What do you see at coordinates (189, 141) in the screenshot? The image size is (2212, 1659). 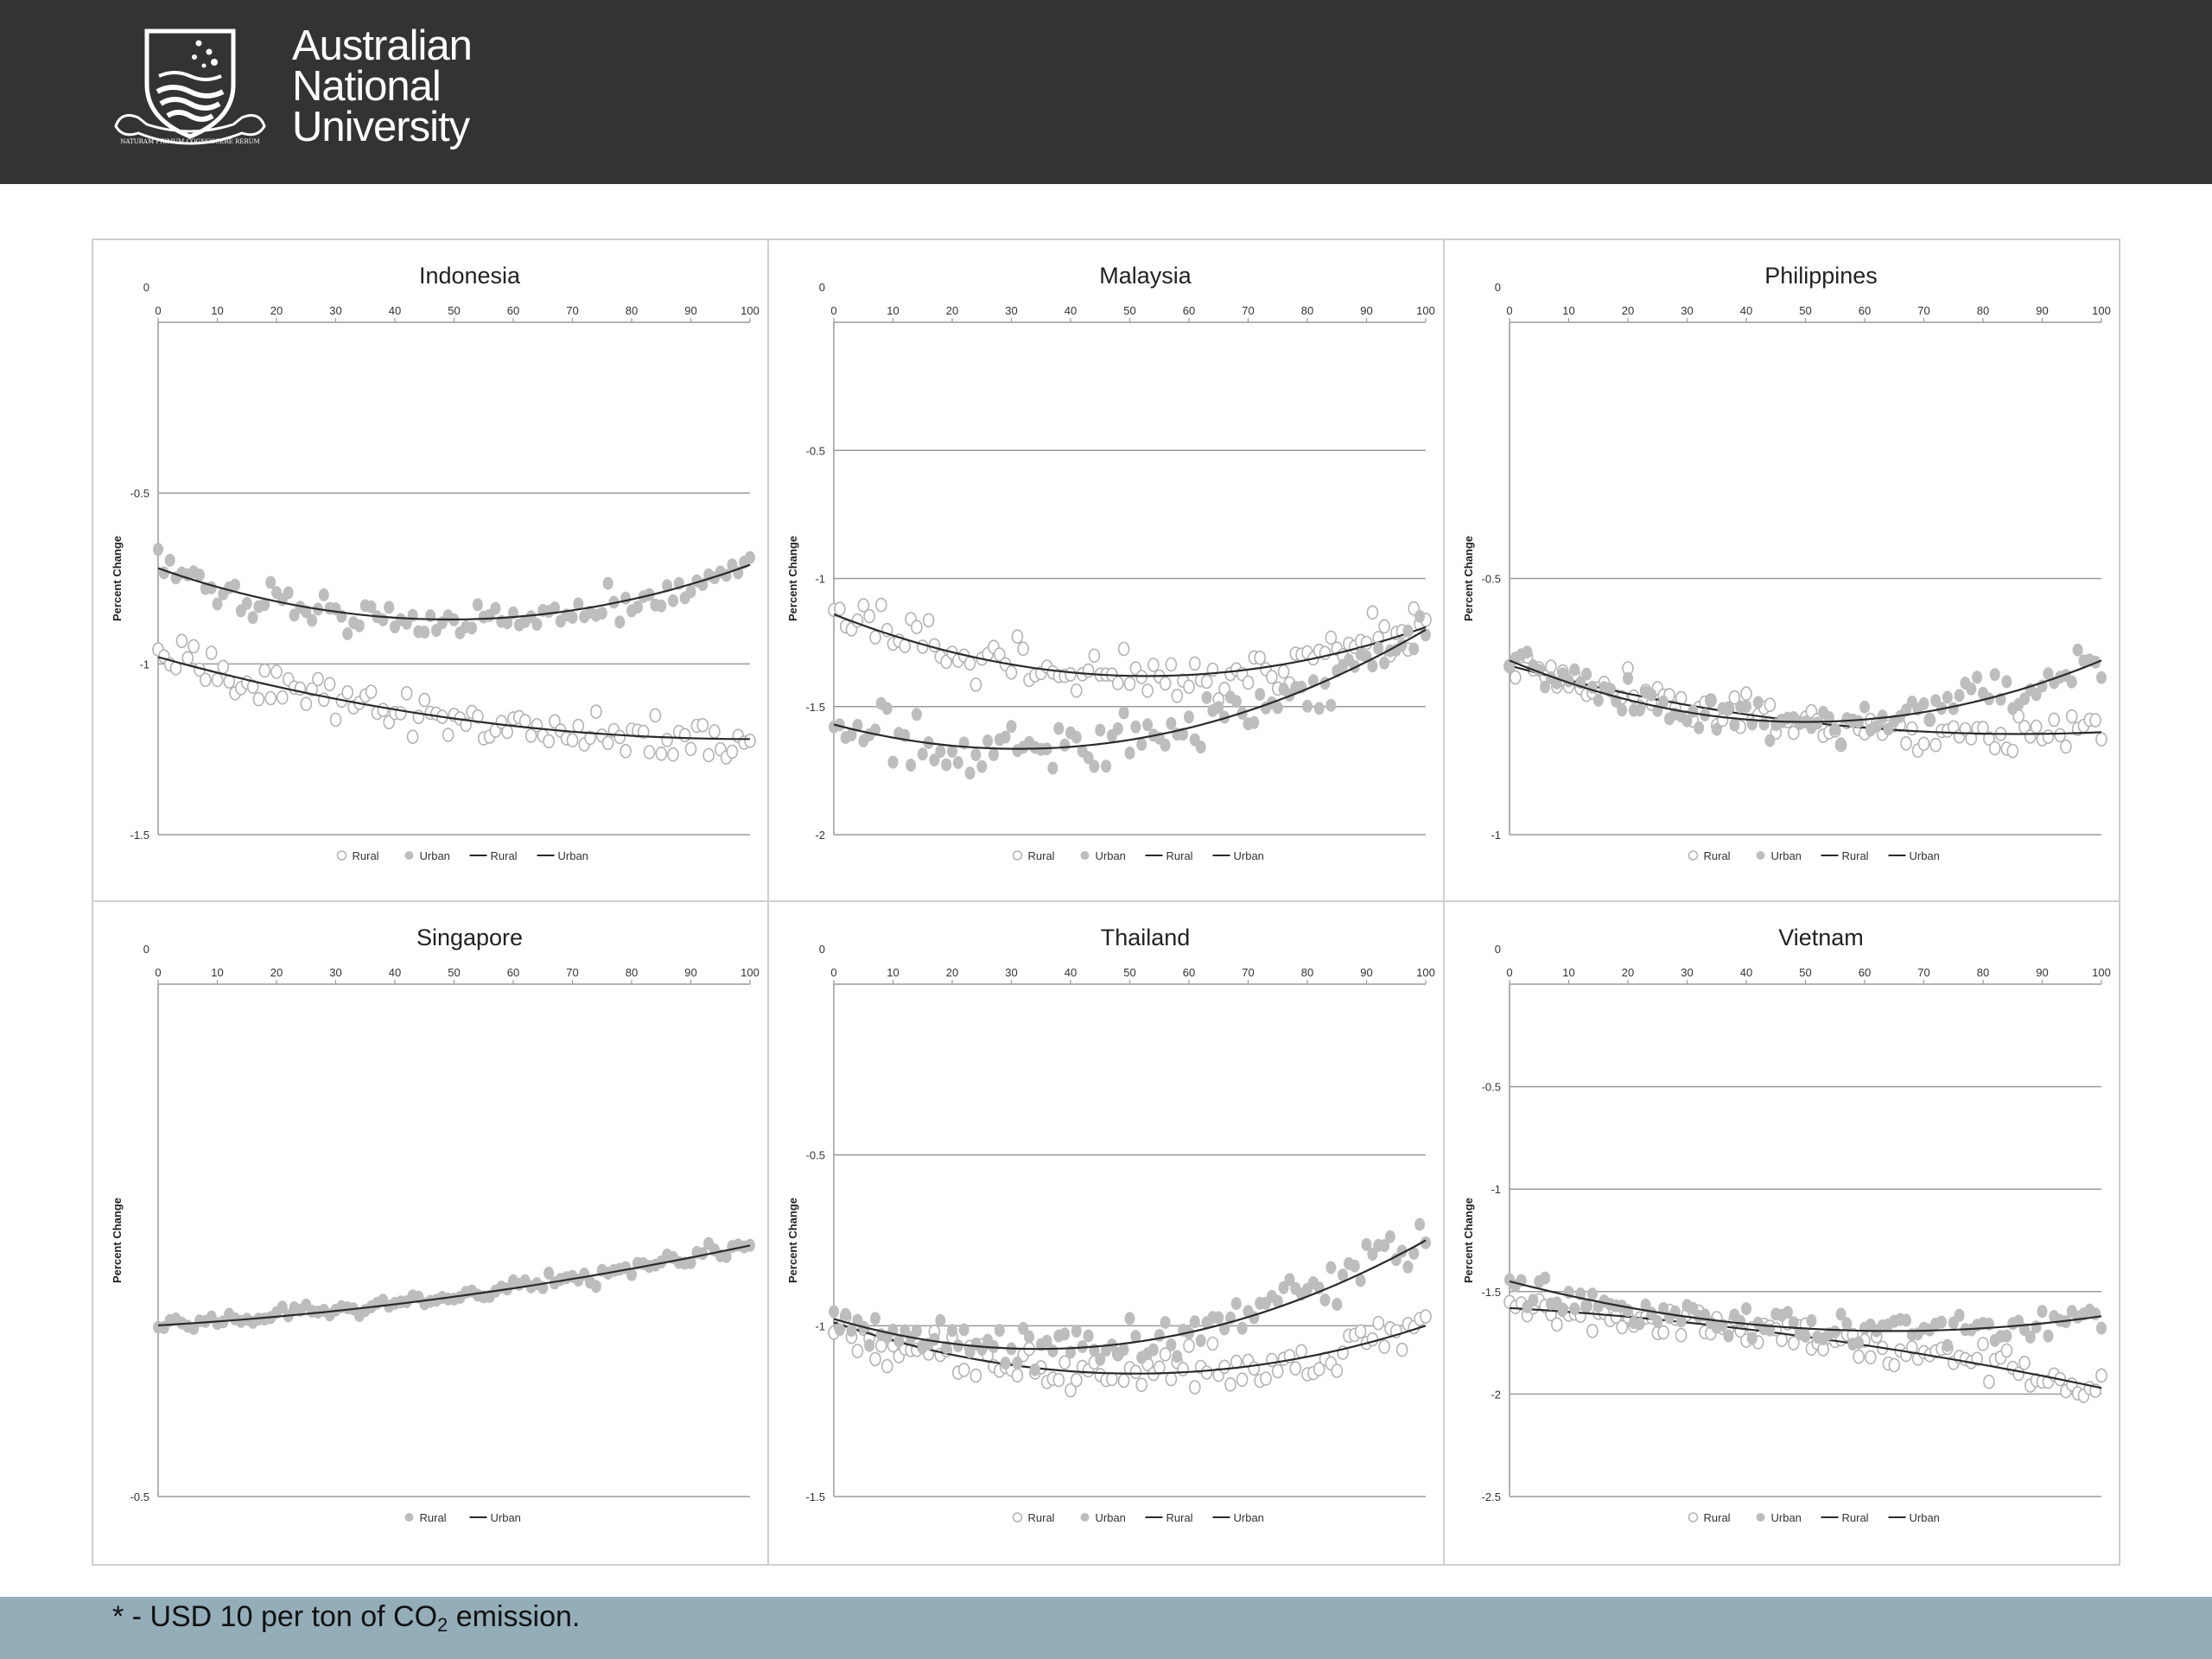 I see `svg-text:NATURAM PRIMUM COGNOSCERE RERU: NATURAM PRIMUM COGNOSCERE RERUM` at bounding box center [189, 141].